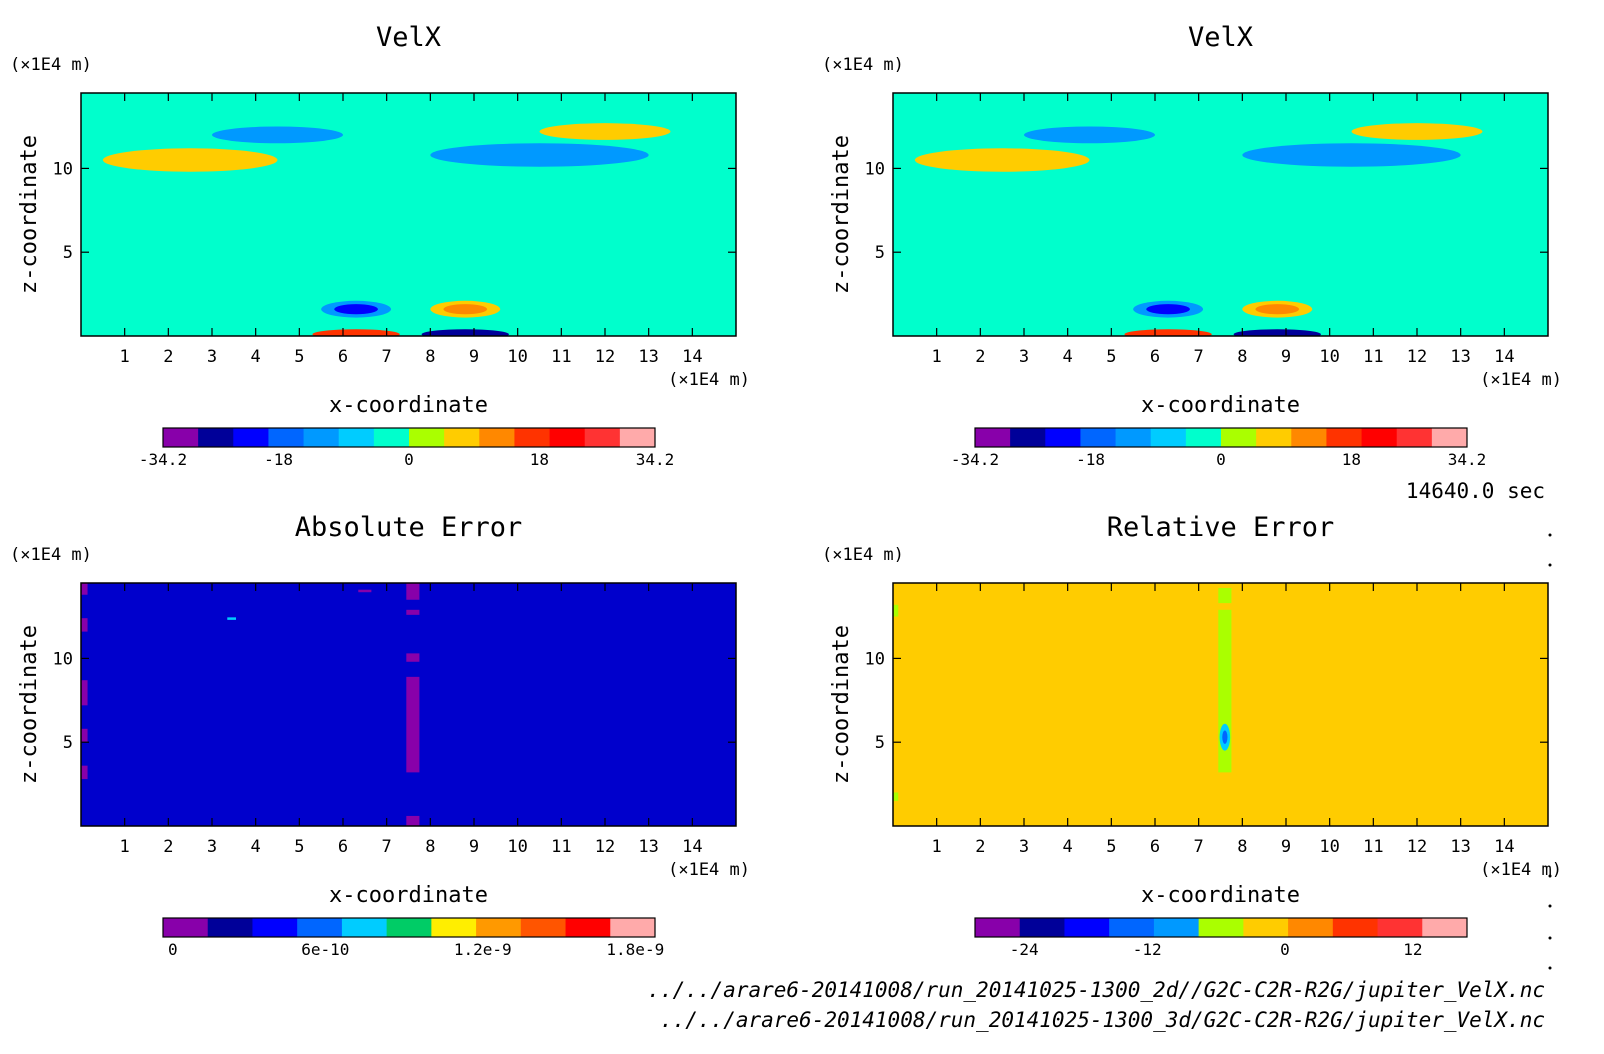 The width and height of the screenshot is (1604, 1054). I want to click on colorbar-label: 34.2, so click(1467, 459).